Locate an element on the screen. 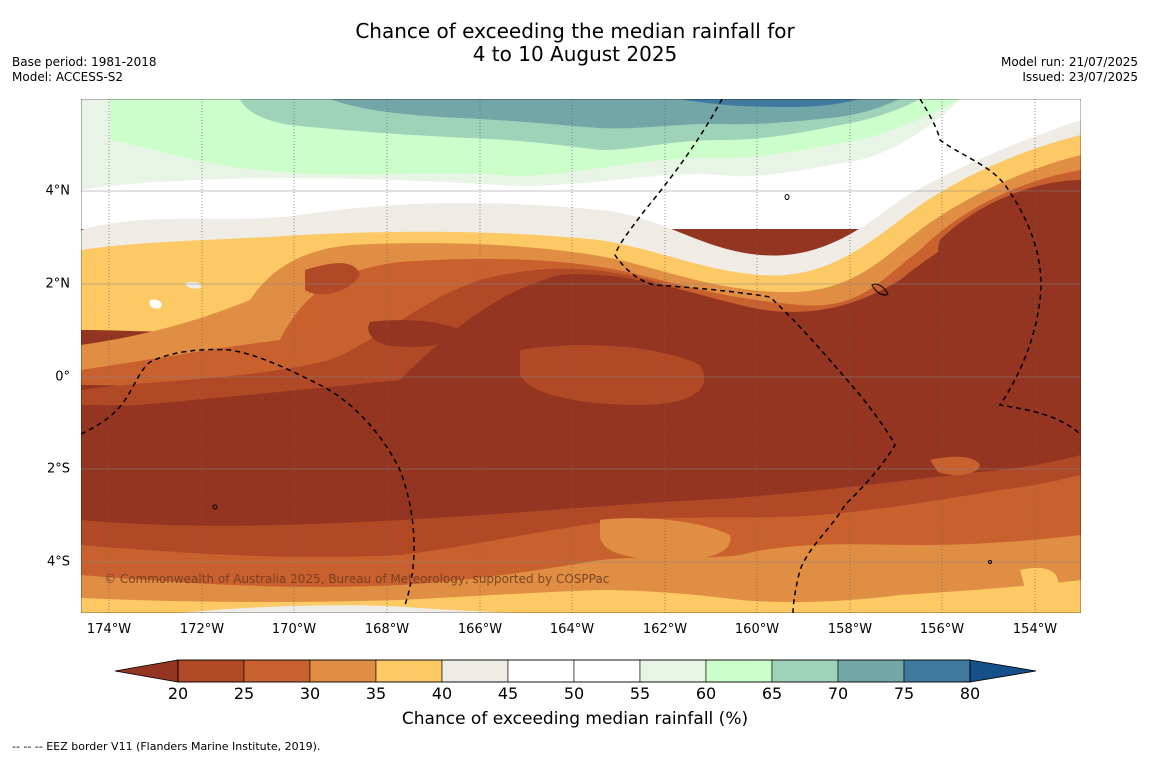 The image size is (1150, 758). latitude-tick-label: 0° is located at coordinates (62, 377).